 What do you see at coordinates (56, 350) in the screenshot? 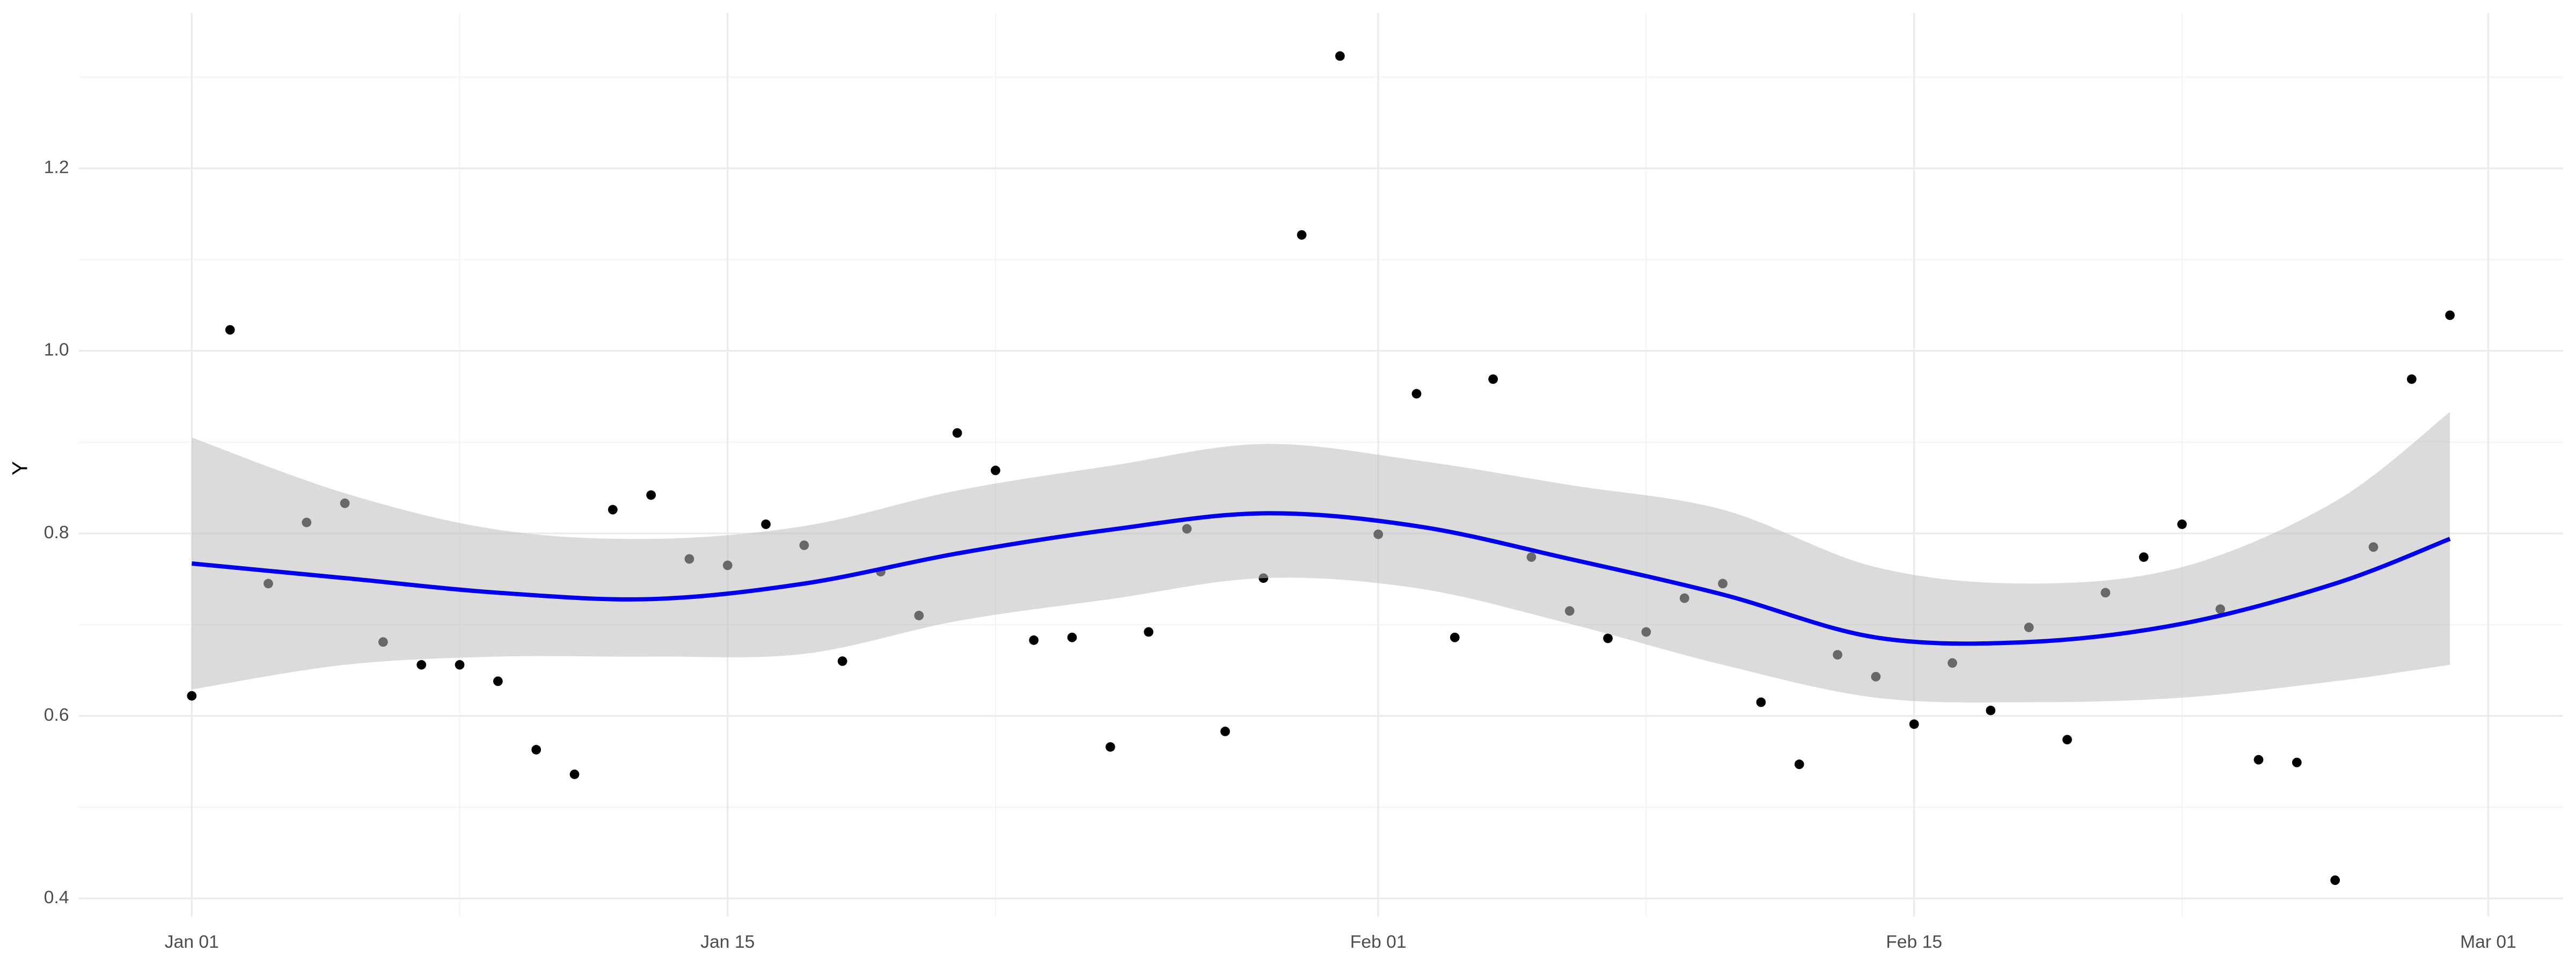
I see `y-tick-label: 1.0` at bounding box center [56, 350].